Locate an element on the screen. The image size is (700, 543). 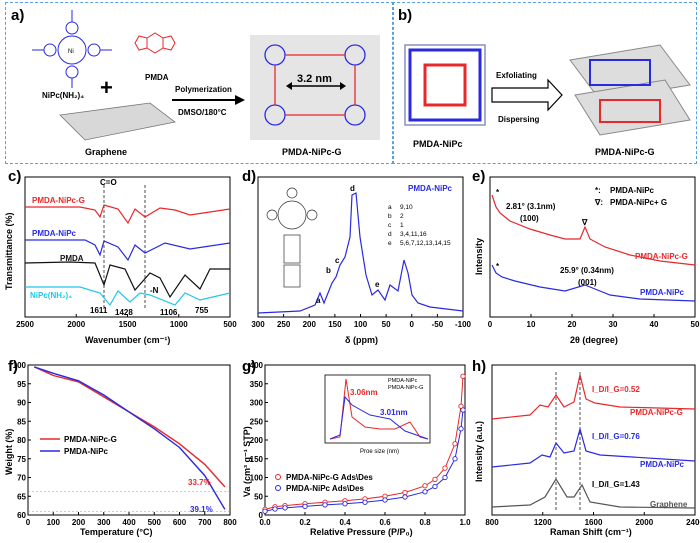
d-xtick: 300 is located at coordinates (258, 324).